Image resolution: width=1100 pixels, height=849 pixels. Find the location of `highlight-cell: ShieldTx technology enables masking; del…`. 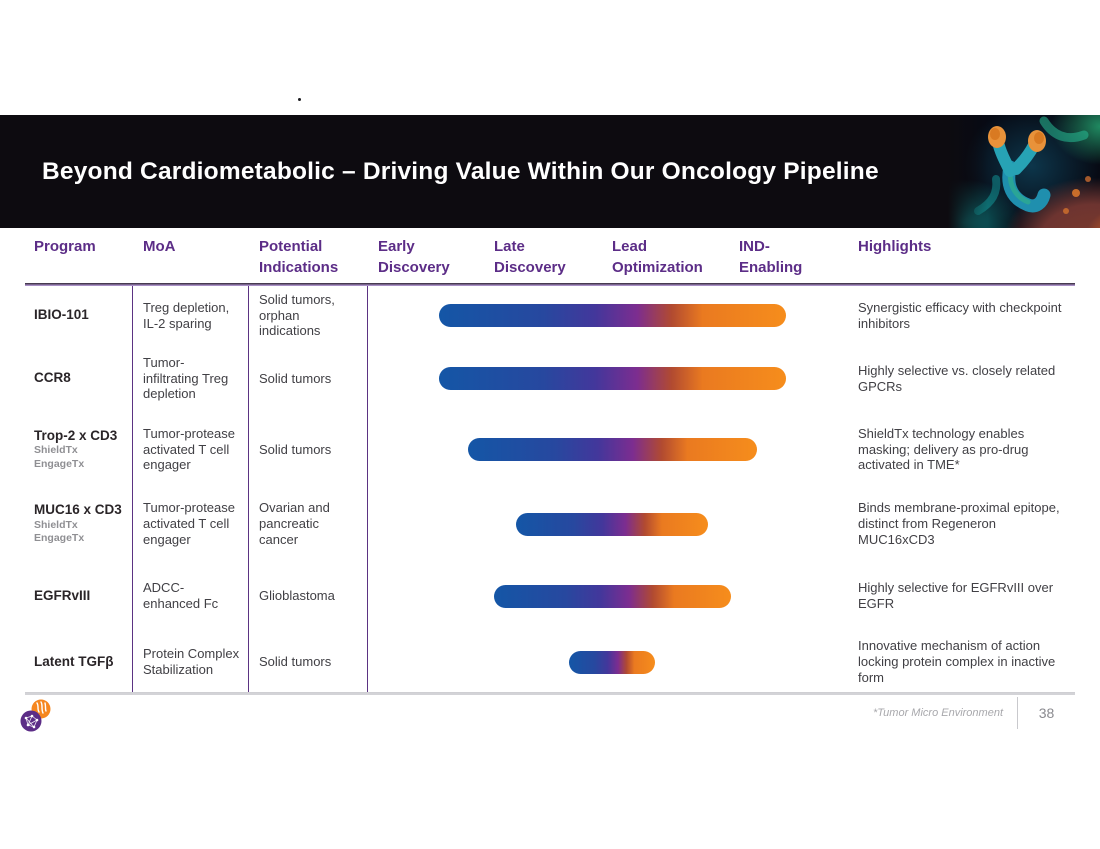

highlight-cell: ShieldTx technology enables masking; del… is located at coordinates (943, 449).